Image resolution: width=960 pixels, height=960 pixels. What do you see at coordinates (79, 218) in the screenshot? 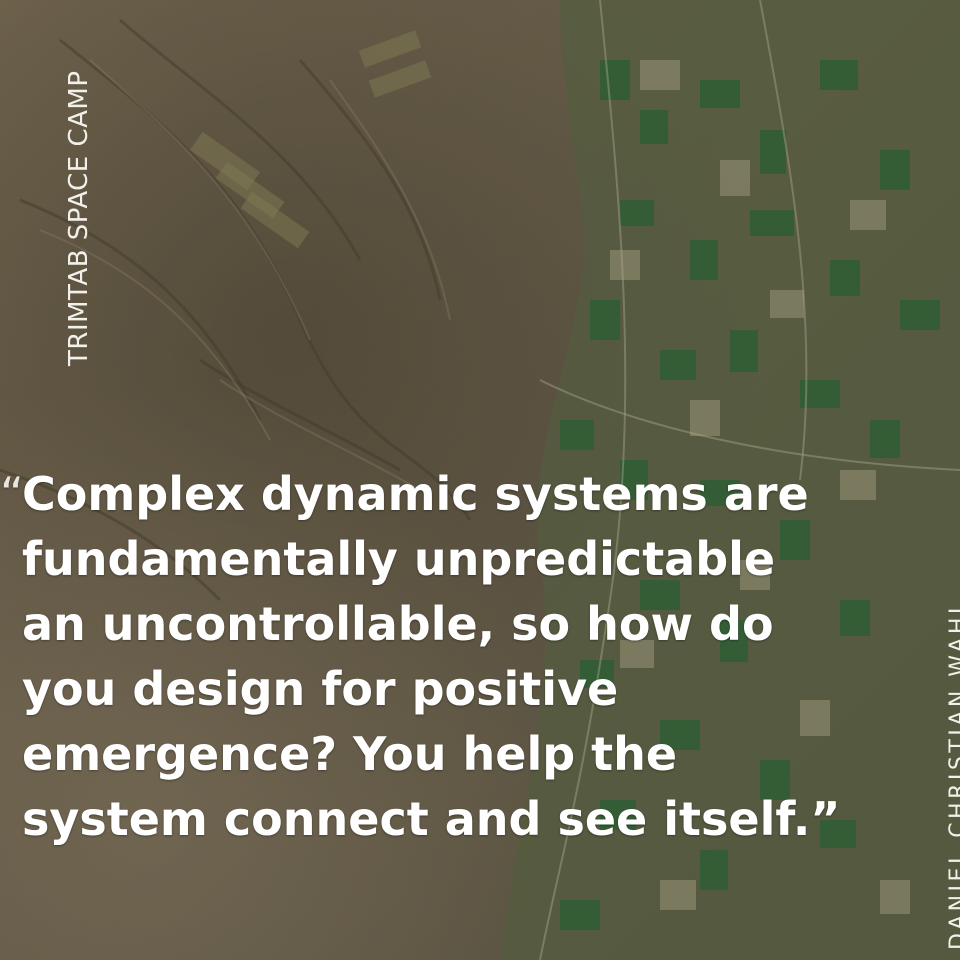
I see `brand-vertical-label: TRIMTAB SPACE CAMP` at bounding box center [79, 218].